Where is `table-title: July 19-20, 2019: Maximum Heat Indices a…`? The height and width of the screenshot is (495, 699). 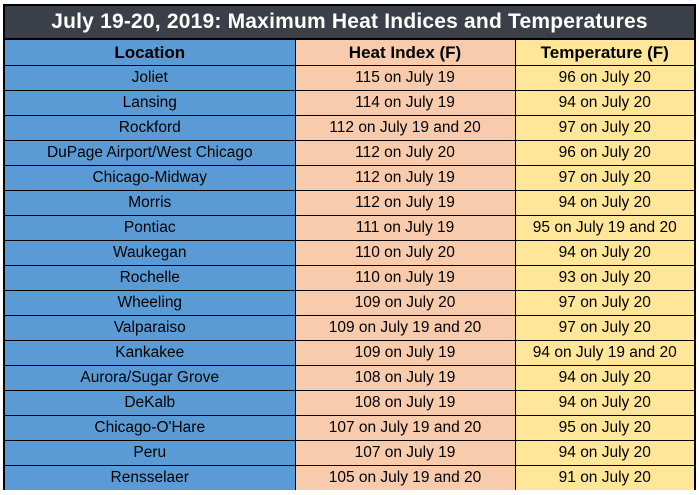 table-title: July 19-20, 2019: Maximum Heat Indices a… is located at coordinates (349, 23).